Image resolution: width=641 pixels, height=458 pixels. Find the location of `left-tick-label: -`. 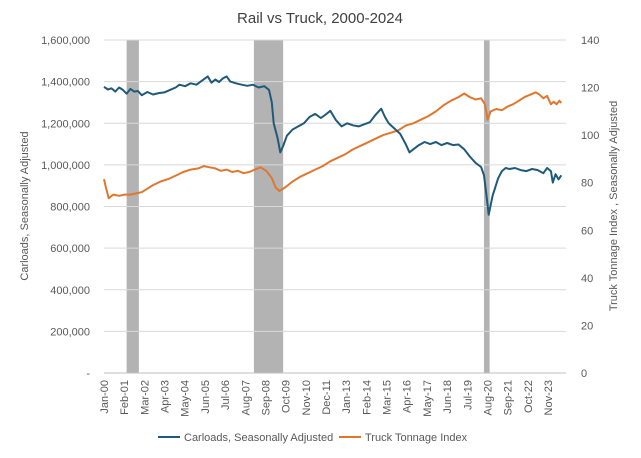

left-tick-label: - is located at coordinates (88, 374).